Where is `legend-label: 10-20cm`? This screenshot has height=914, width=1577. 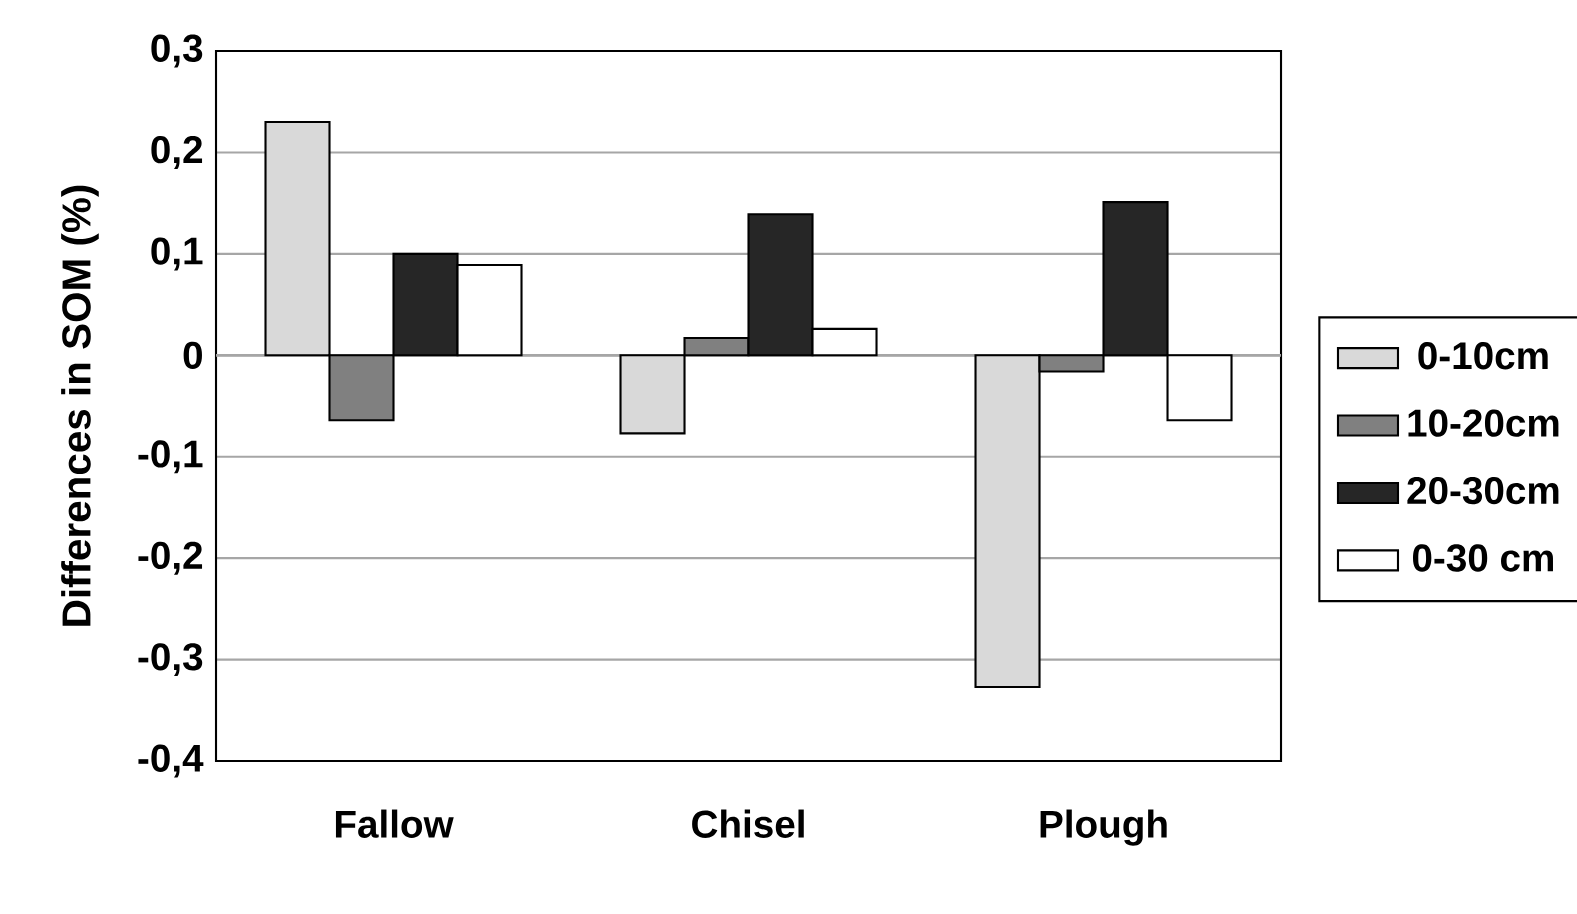
legend-label: 10-20cm is located at coordinates (1483, 423).